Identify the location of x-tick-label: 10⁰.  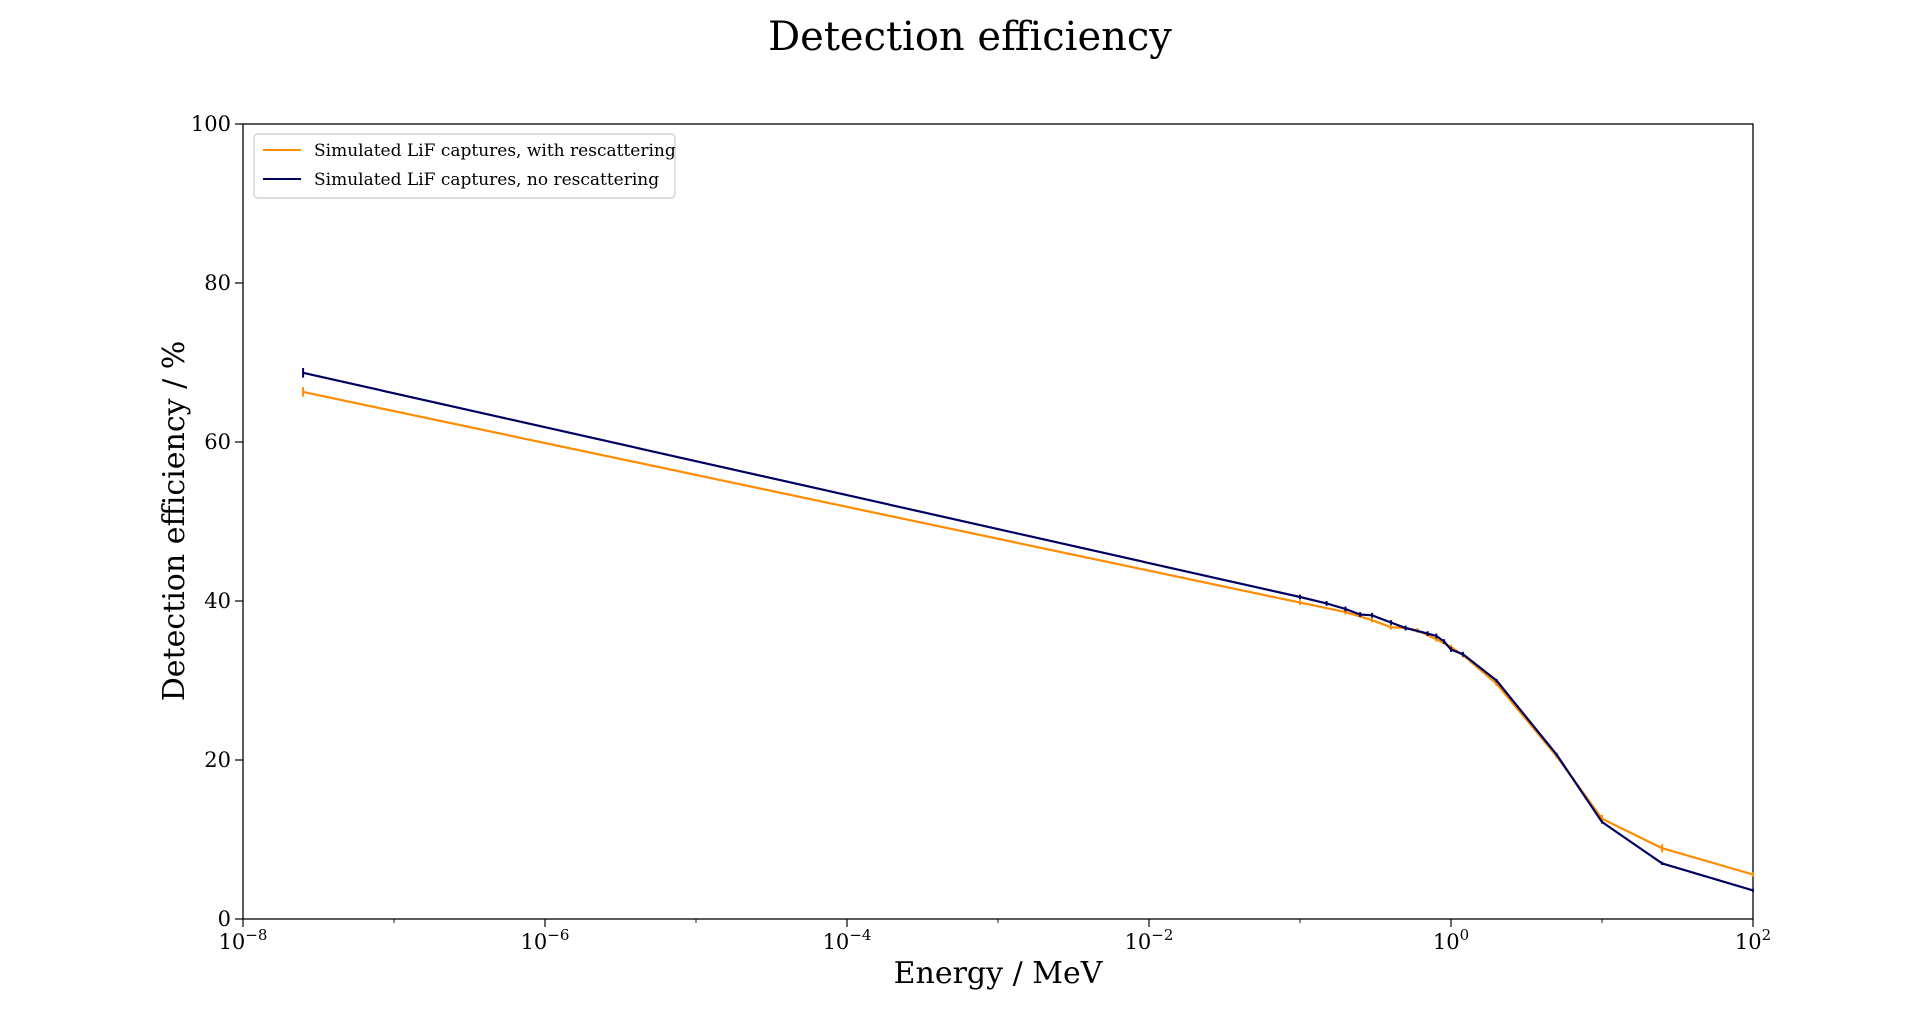
(1451, 940).